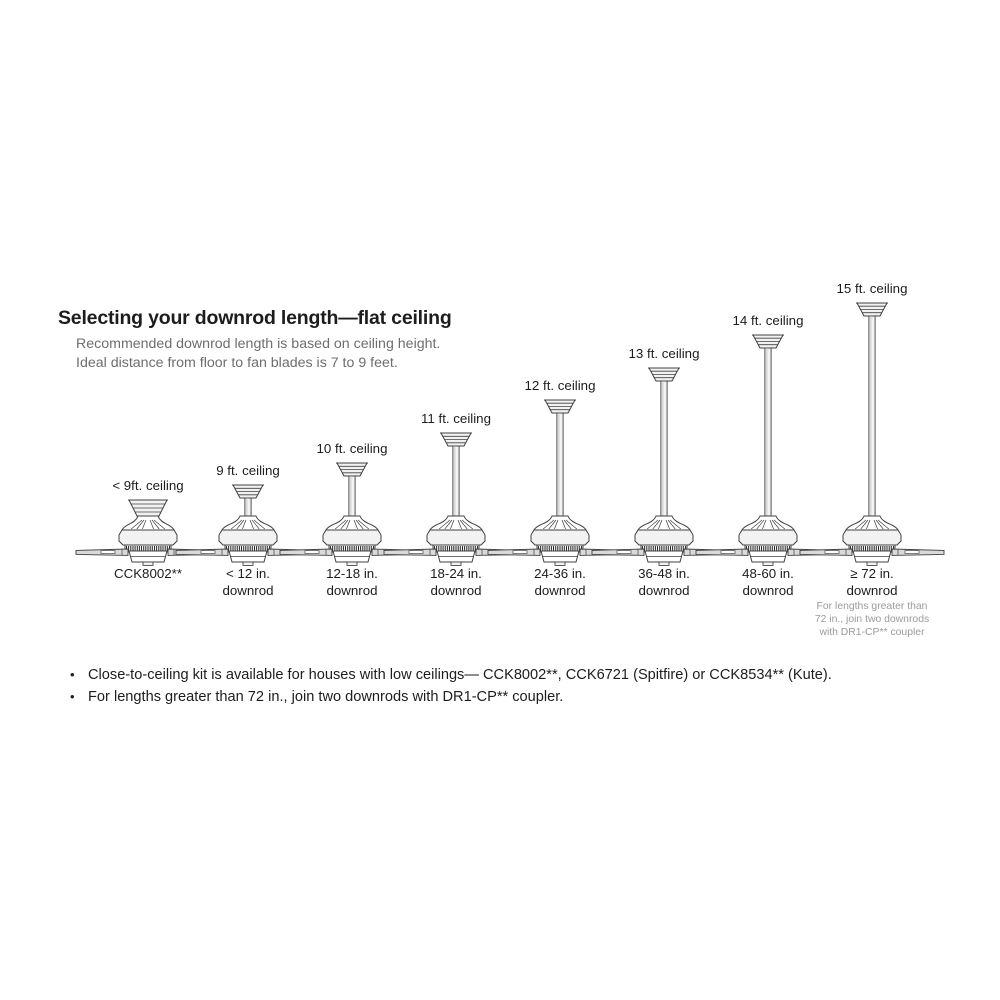  What do you see at coordinates (872, 288) in the screenshot?
I see `ceiling-height-label: 15 ft. ceiling` at bounding box center [872, 288].